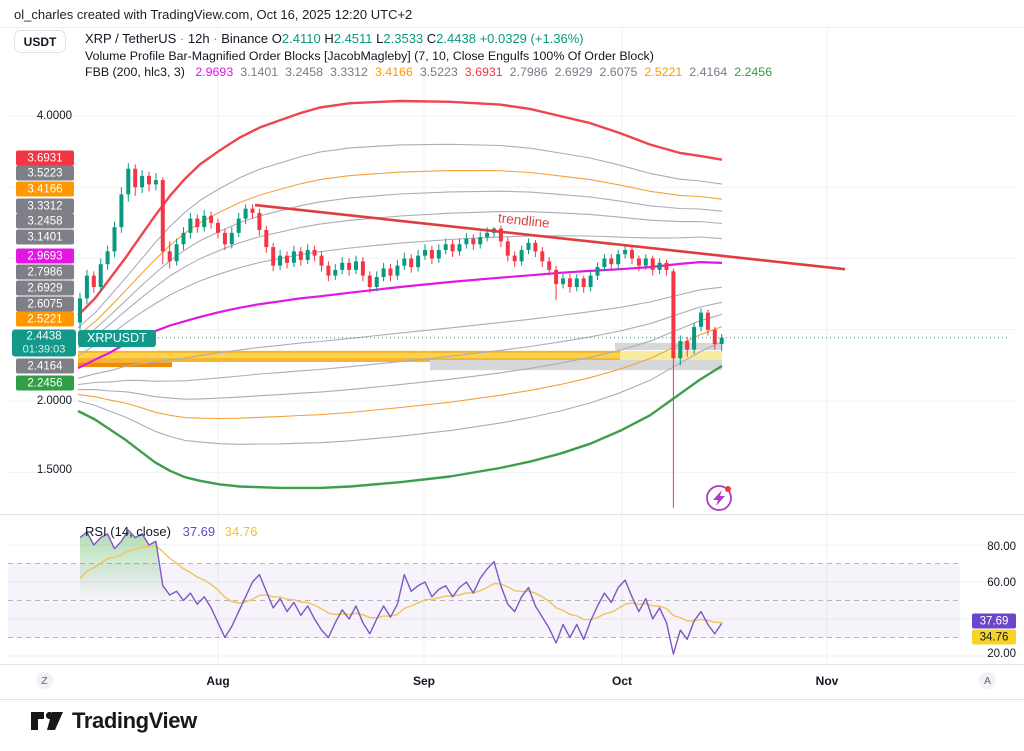 The width and height of the screenshot is (1024, 751). Describe the element at coordinates (987, 680) in the screenshot. I see `auto-scale-button: A` at that location.